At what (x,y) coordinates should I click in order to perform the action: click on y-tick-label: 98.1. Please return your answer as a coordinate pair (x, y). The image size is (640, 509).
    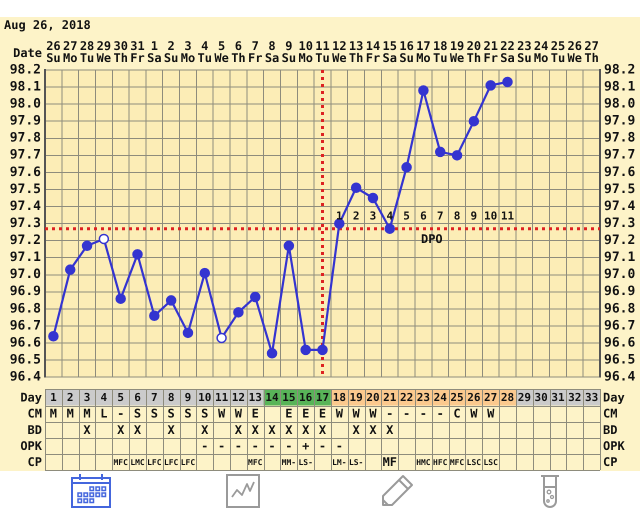
    Looking at the image, I should click on (26, 86).